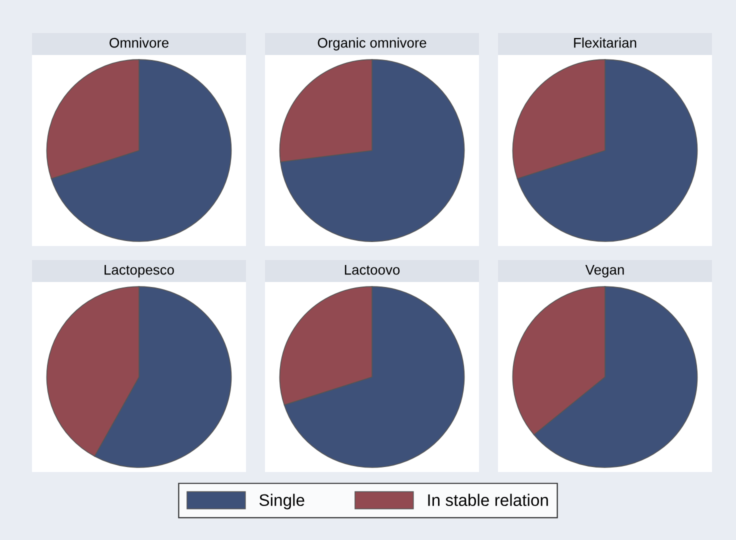  I want to click on chart-title: Vegan, so click(604, 271).